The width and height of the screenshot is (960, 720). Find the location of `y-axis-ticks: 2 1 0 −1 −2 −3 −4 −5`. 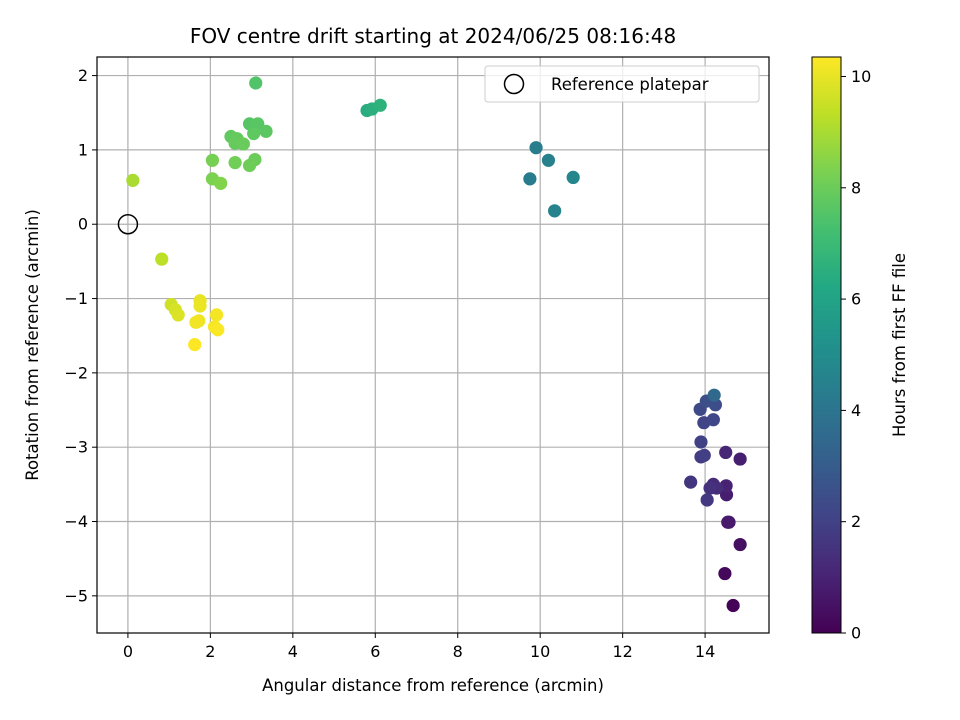

y-axis-ticks: 2 1 0 −1 −2 −3 −4 −5 is located at coordinates (80, 335).